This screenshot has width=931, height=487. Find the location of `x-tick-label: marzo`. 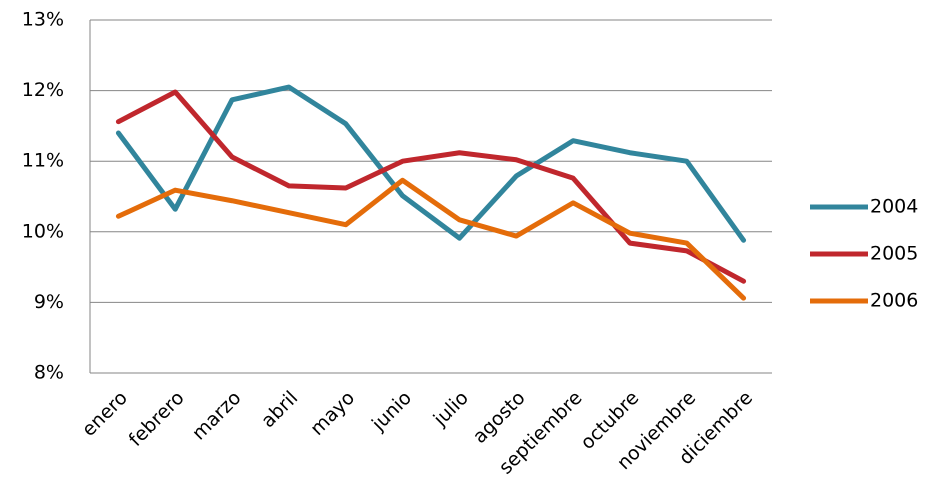

x-tick-label: marzo is located at coordinates (217, 416).